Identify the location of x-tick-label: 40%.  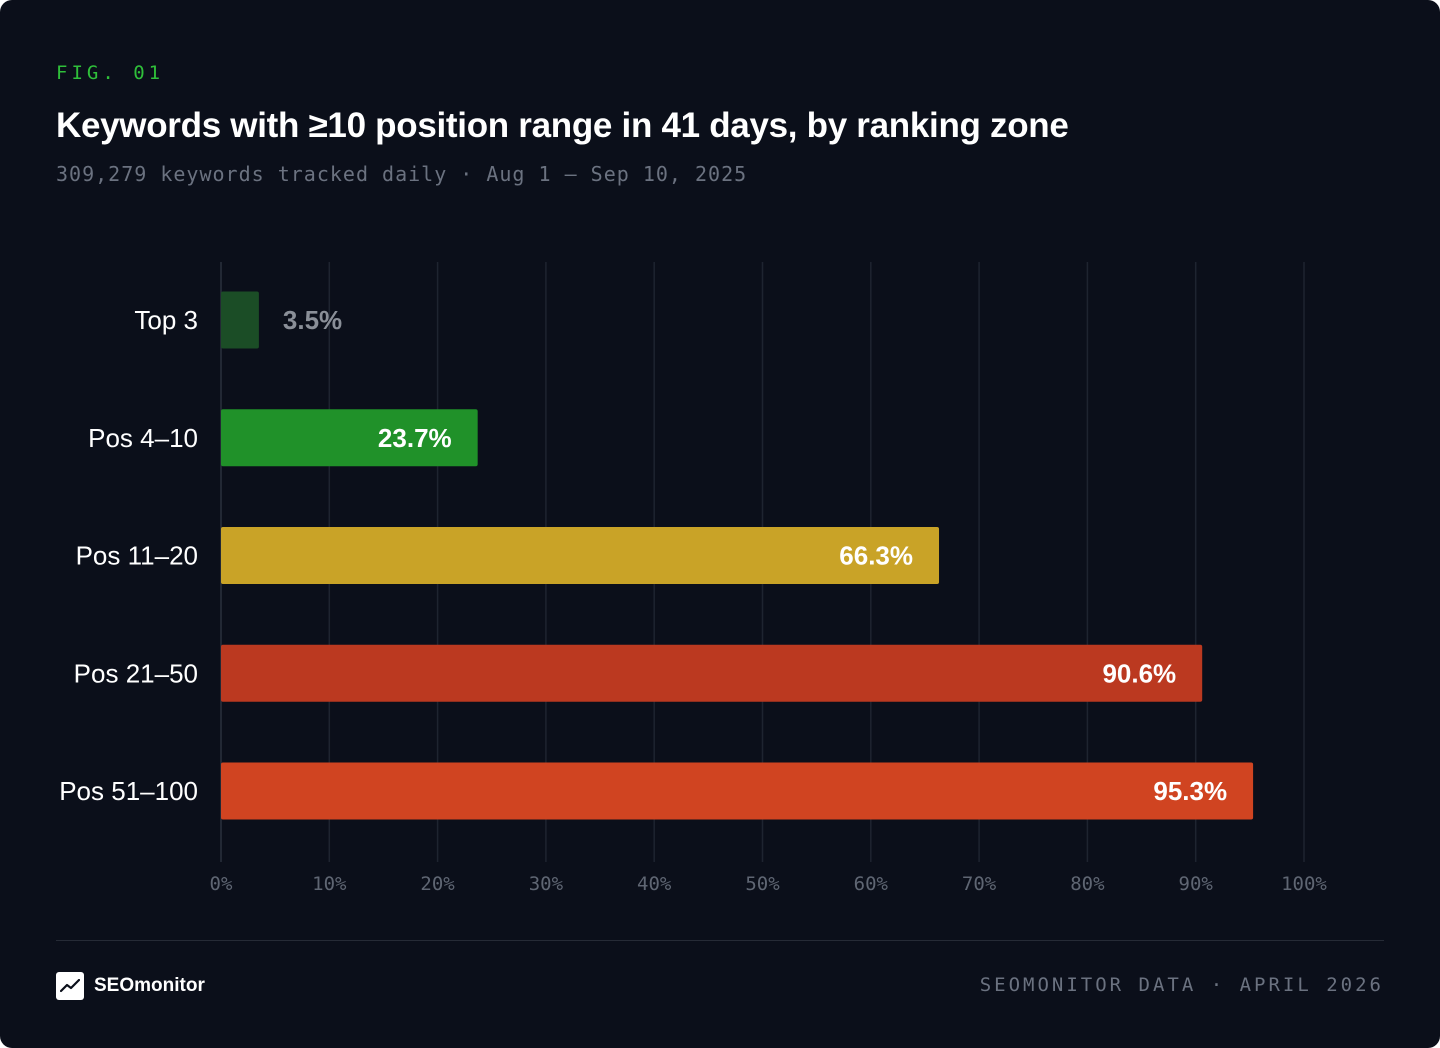
(654, 884).